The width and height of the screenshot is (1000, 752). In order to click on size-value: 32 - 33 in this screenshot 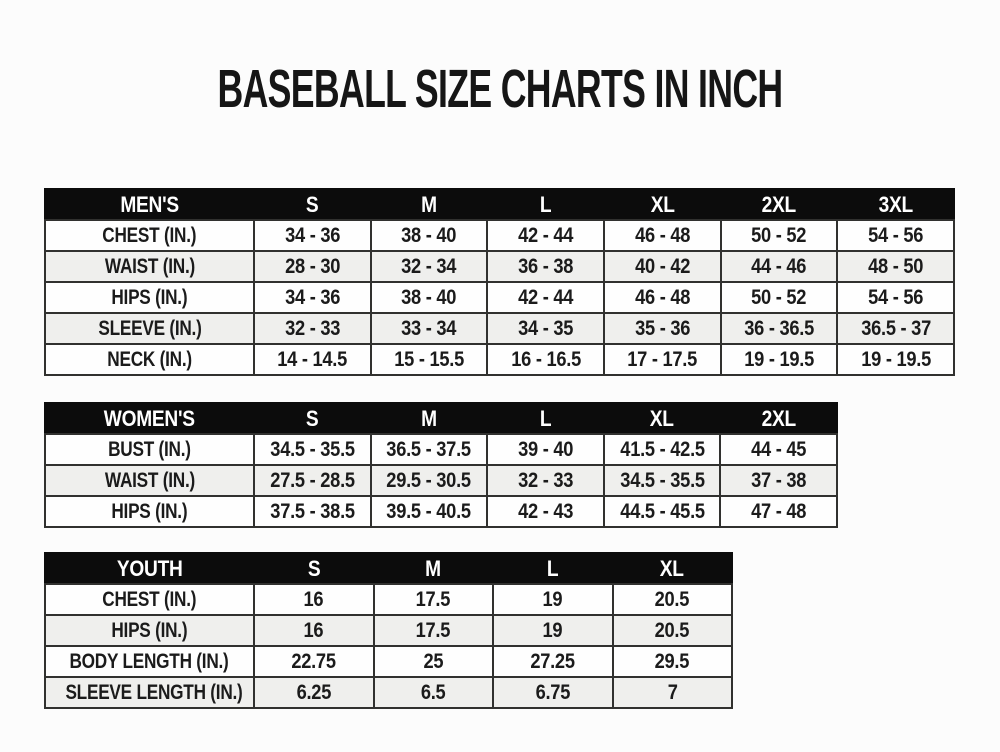, I will do `click(312, 328)`.